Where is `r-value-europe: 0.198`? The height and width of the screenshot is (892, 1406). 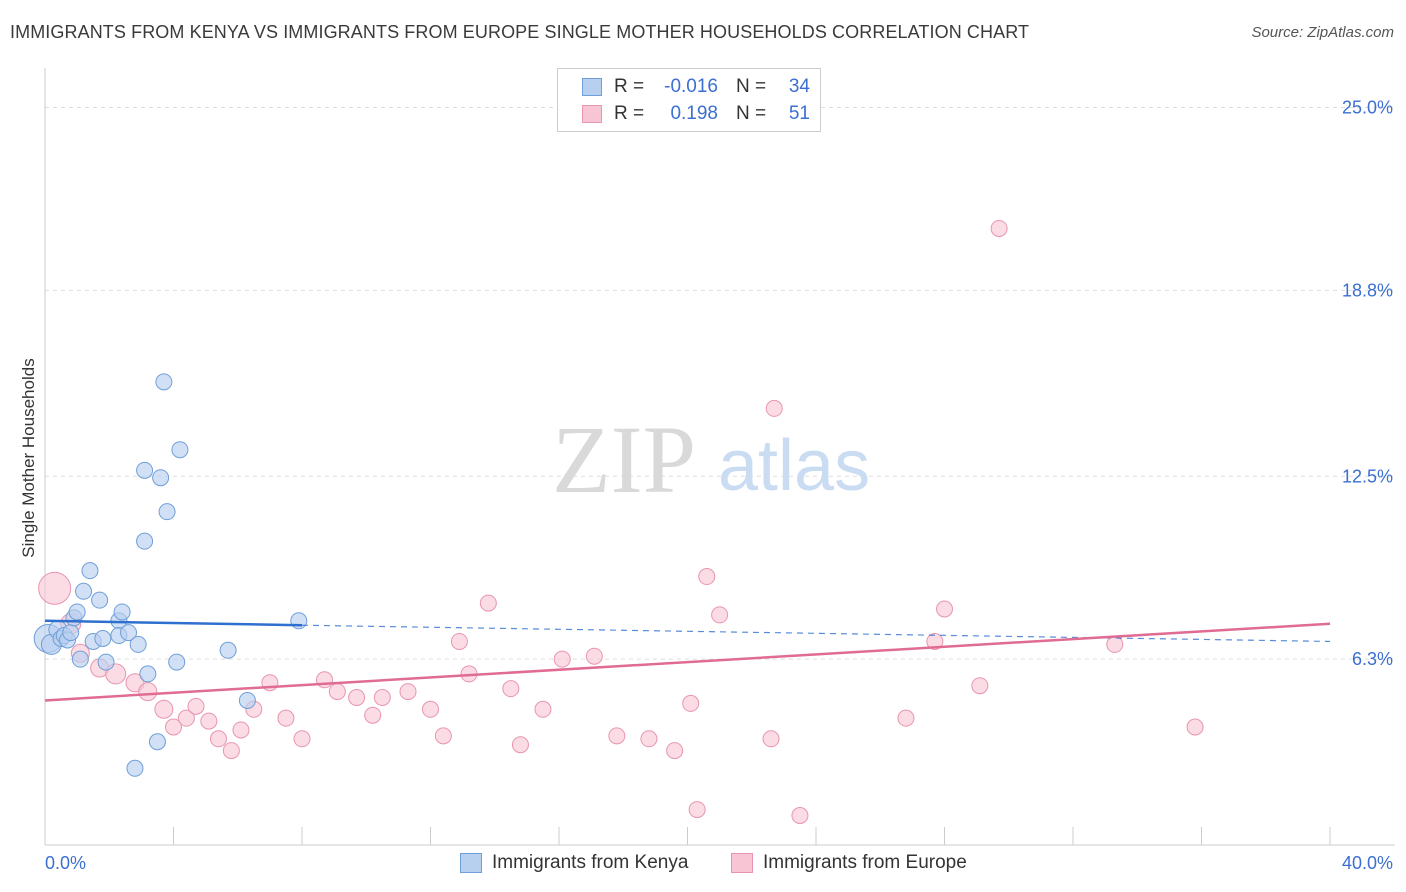
r-value-europe: 0.198 is located at coordinates (694, 113).